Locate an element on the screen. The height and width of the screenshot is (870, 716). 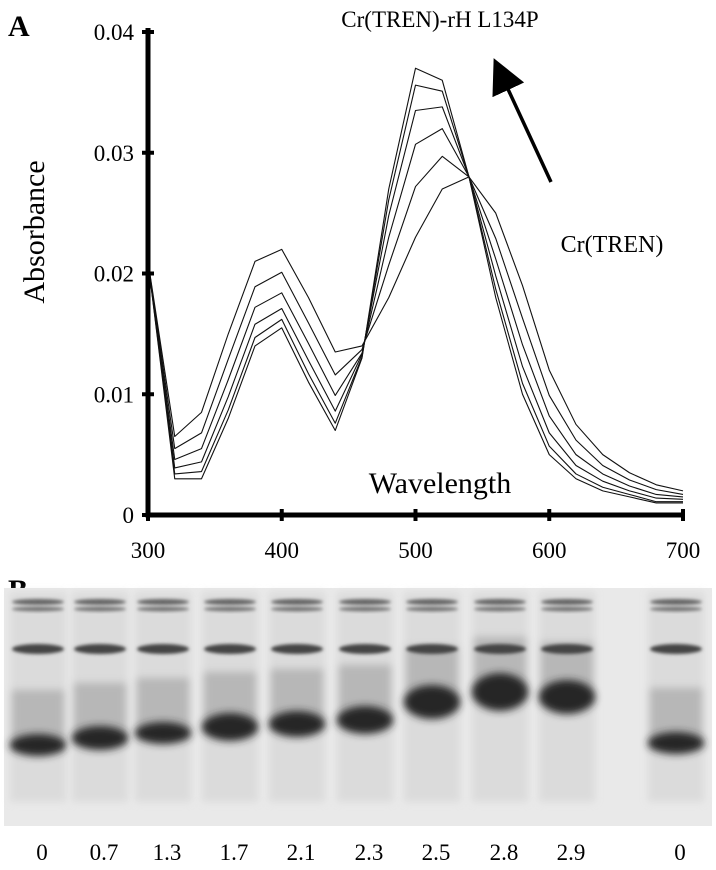
x-tick-label: 500 is located at coordinates (415, 550).